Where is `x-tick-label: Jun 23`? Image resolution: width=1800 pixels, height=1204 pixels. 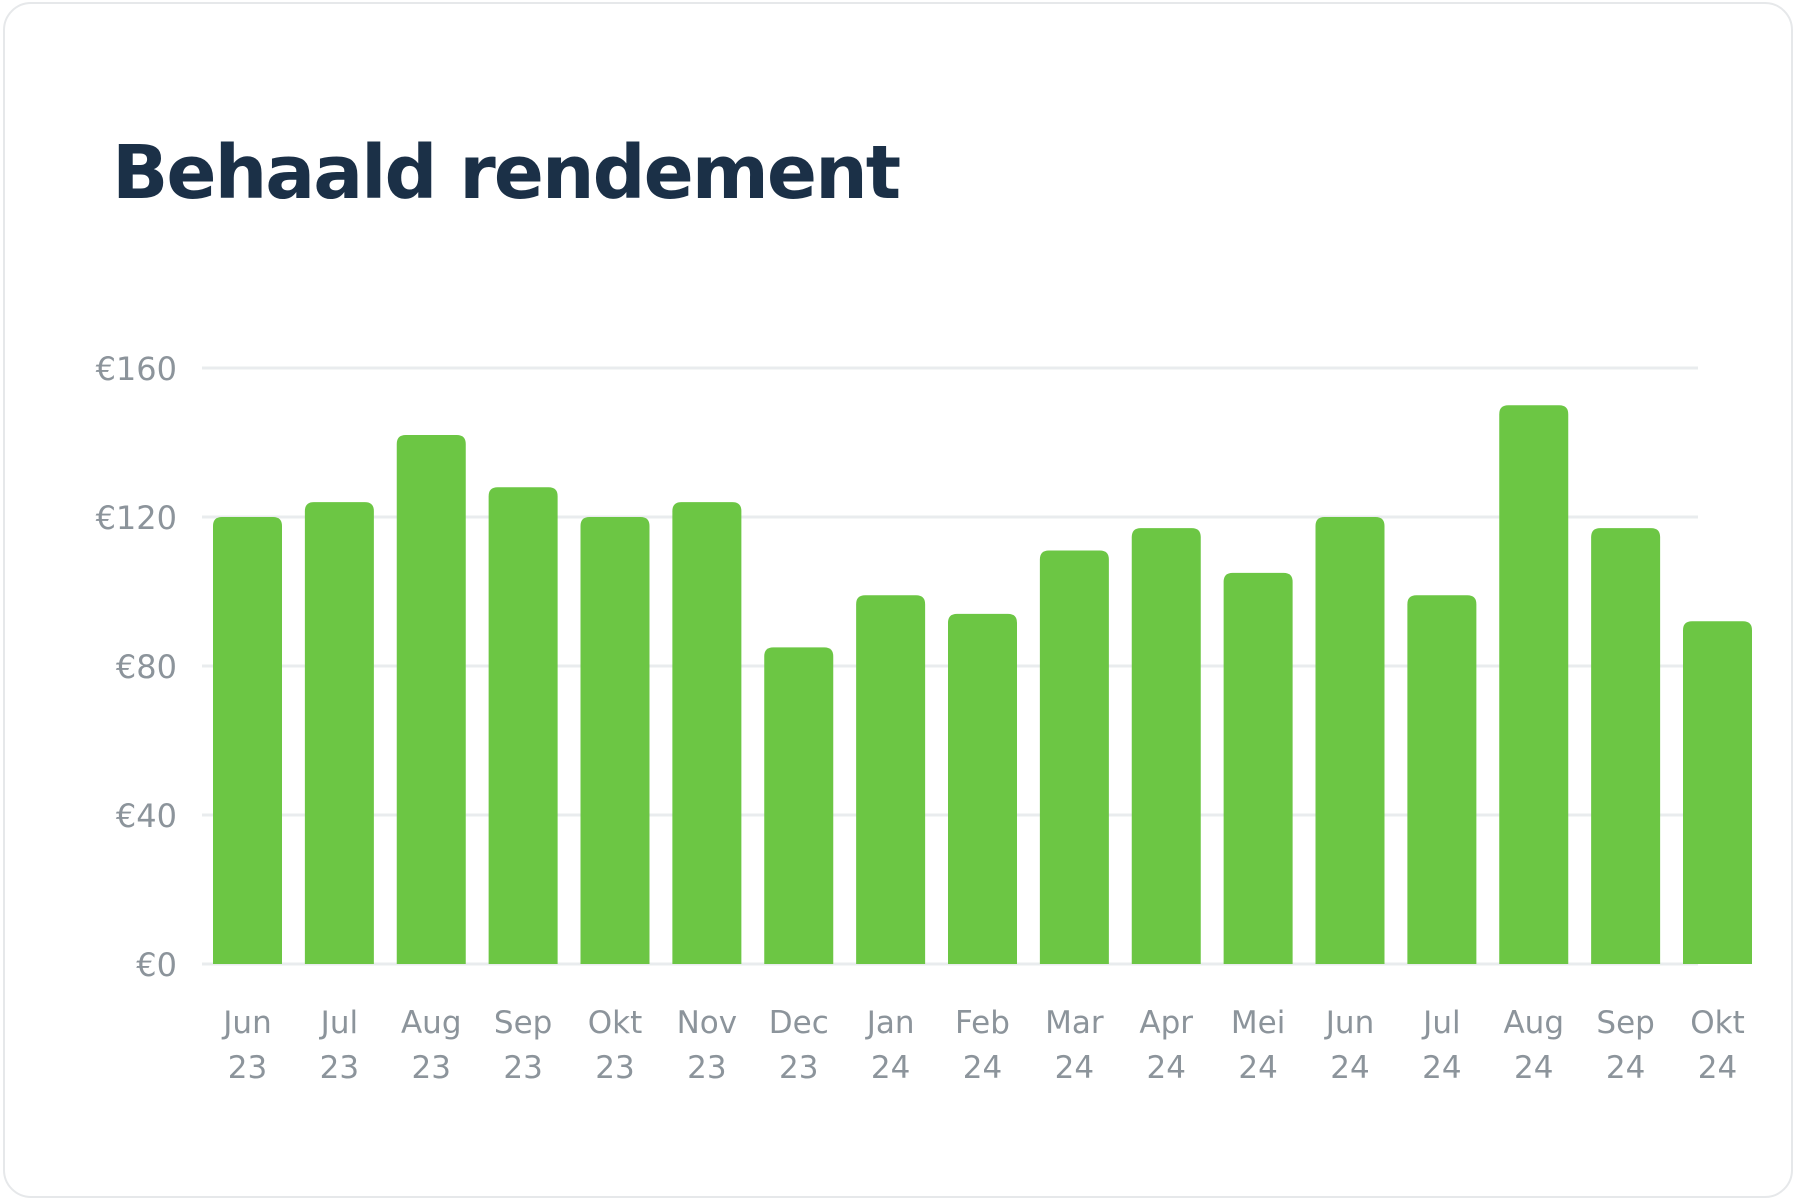 x-tick-label: Jun 23 is located at coordinates (246, 1045).